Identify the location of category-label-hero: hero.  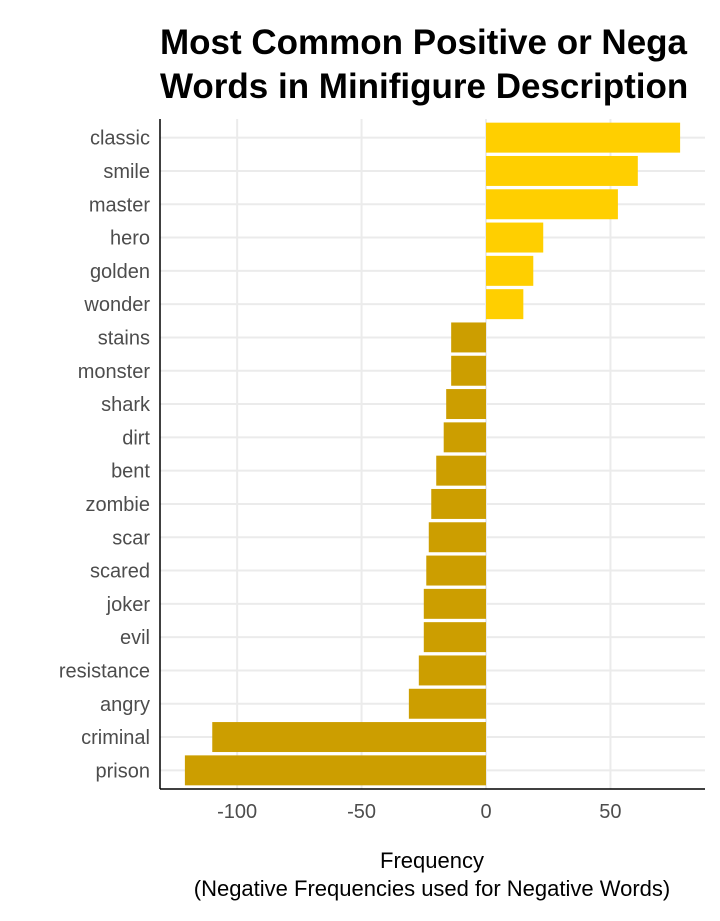
(130, 239).